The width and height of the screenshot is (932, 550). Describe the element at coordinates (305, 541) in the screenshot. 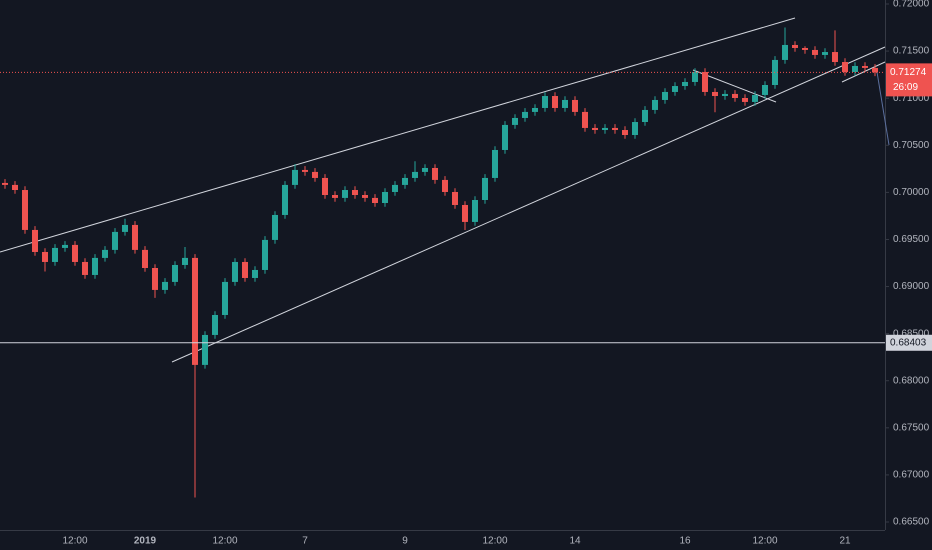

I see `x-tick-label: 7` at that location.